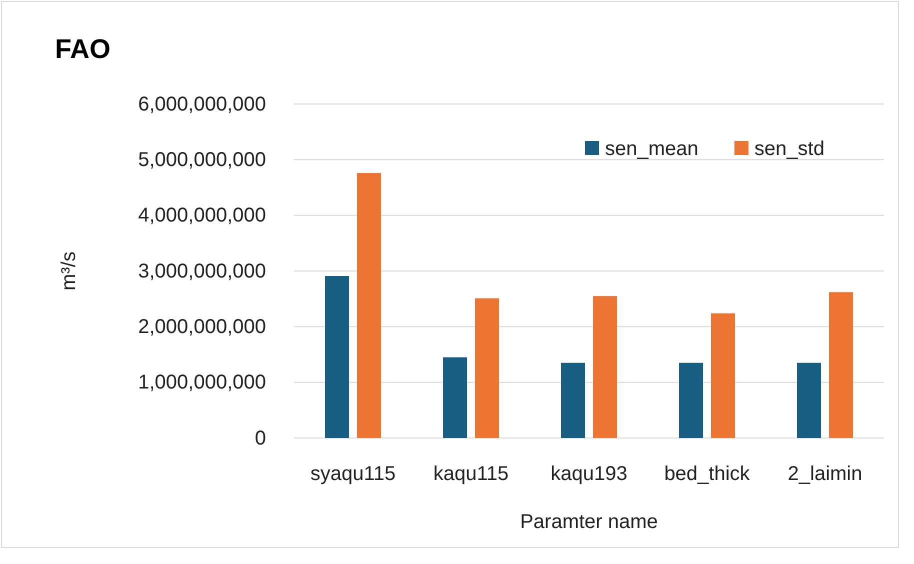 Image resolution: width=914 pixels, height=564 pixels. What do you see at coordinates (202, 215) in the screenshot?
I see `y-tick-label: 4,000,000,000` at bounding box center [202, 215].